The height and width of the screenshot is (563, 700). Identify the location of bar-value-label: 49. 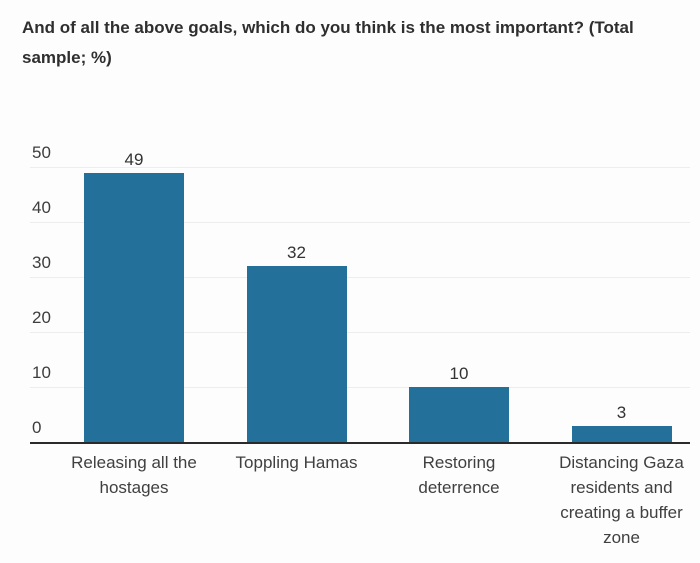
(134, 159).